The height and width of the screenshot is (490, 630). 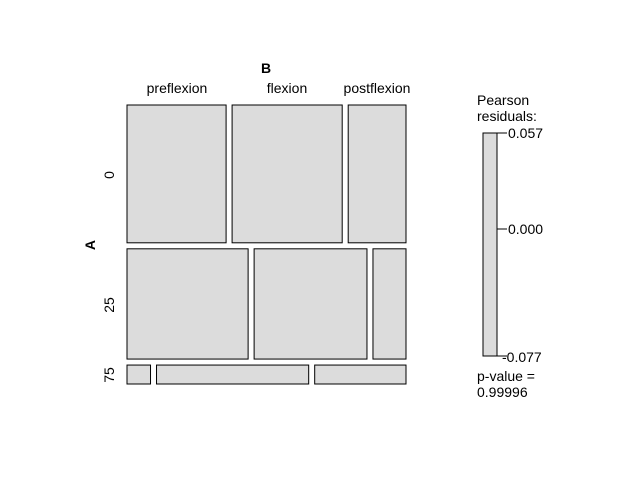 I want to click on column-label-preflexion: preflexion, so click(x=177, y=88).